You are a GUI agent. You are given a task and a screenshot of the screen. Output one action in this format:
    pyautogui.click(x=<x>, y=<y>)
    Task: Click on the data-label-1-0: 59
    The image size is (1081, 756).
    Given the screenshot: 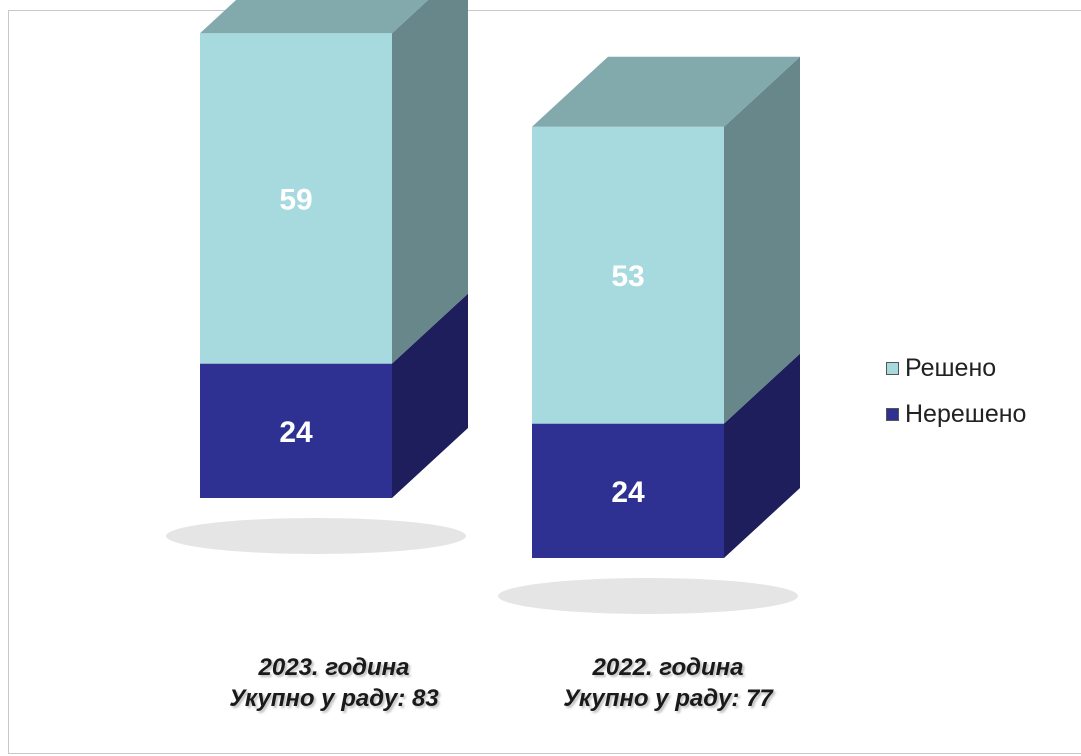 What is the action you would take?
    pyautogui.click(x=295, y=199)
    